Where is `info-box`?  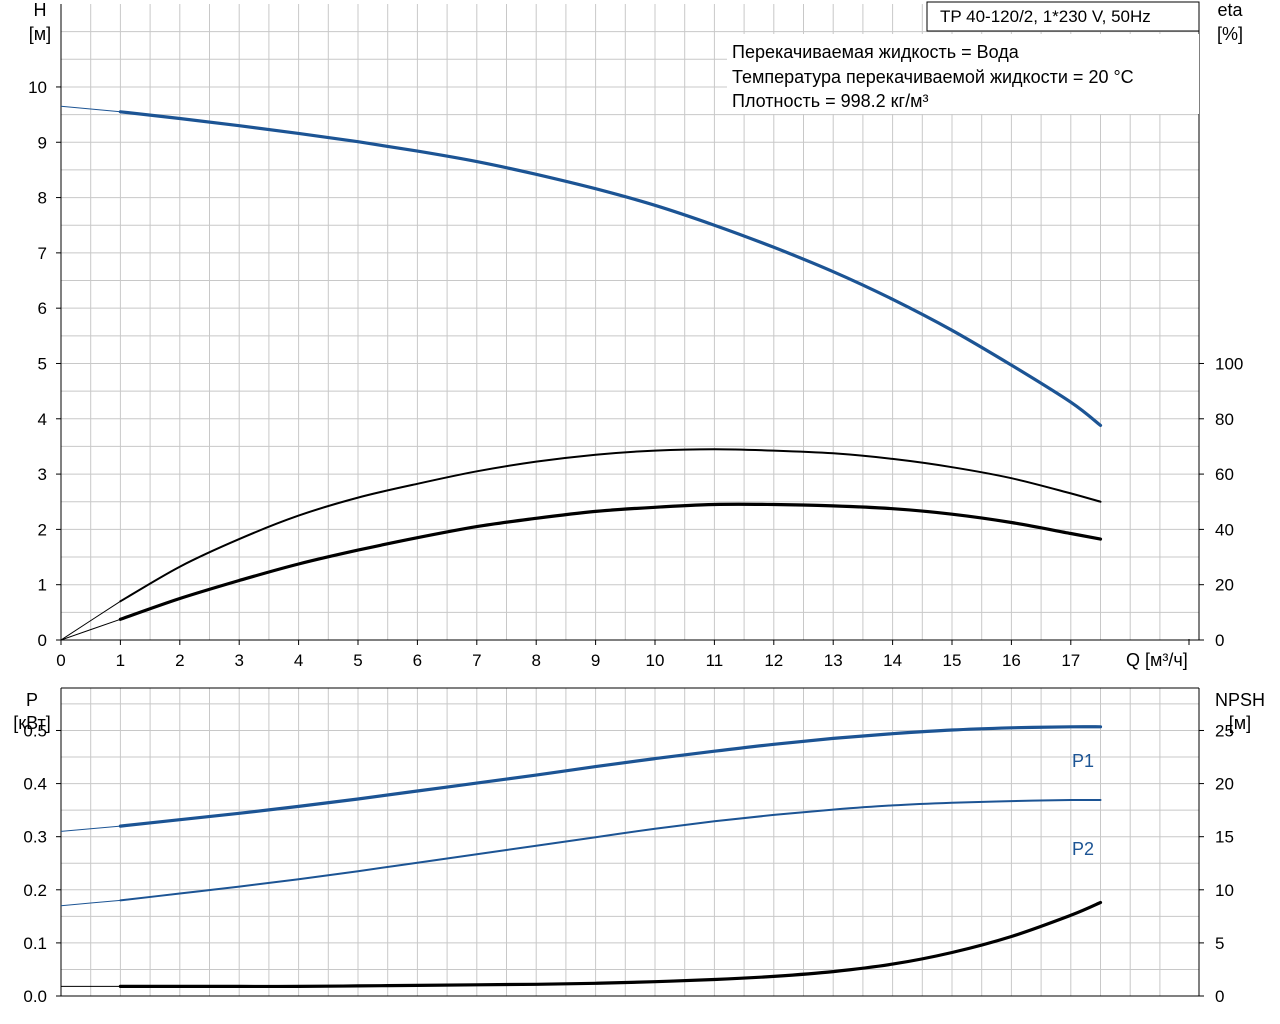
info-box is located at coordinates (963, 74).